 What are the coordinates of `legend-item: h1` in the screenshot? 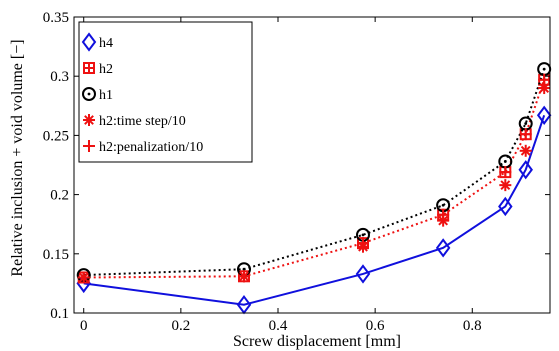 It's located at (97, 95).